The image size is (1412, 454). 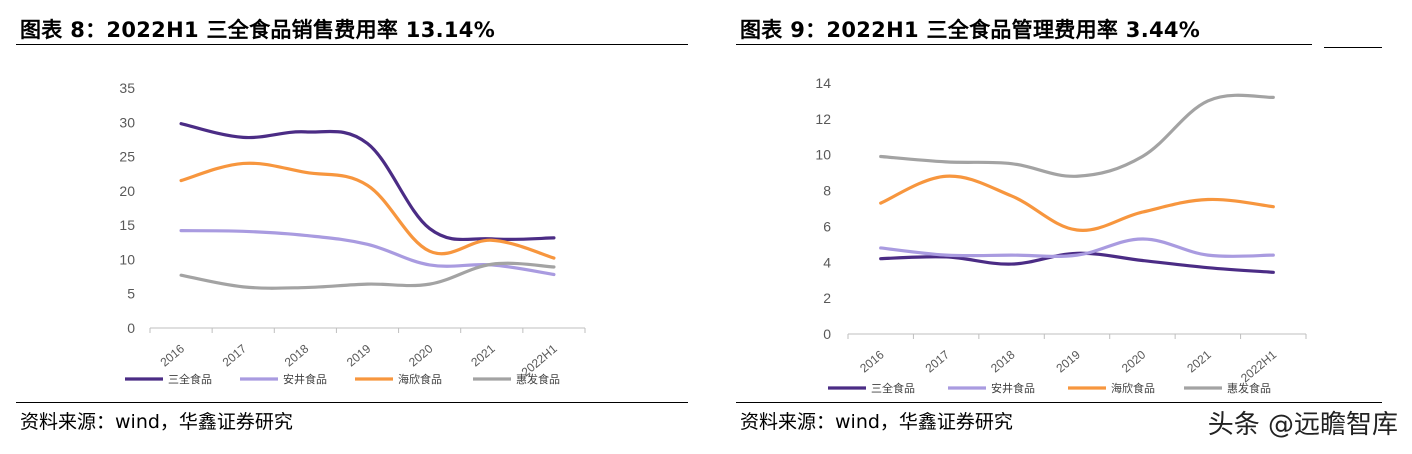 What do you see at coordinates (970, 30) in the screenshot?
I see `chart-title: 图表 9：2022H1 三全食品管理费用率 3.44%` at bounding box center [970, 30].